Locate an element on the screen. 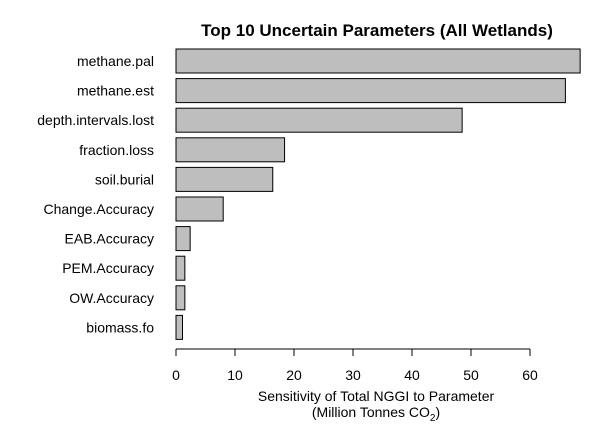  x-axis-label-unit-prefix: (Million Tonnes CO is located at coordinates (371, 412).